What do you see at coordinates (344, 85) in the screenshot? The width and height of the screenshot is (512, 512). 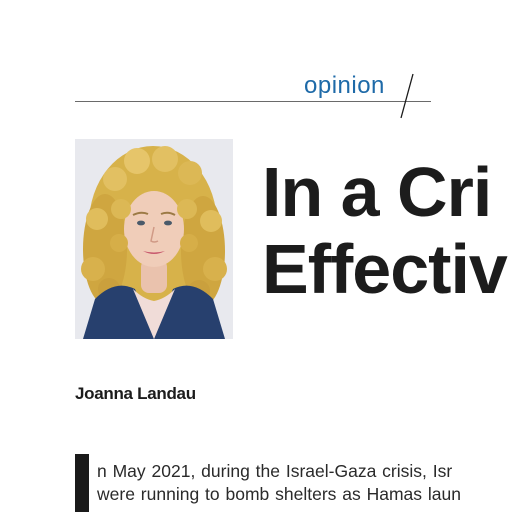 I see `section-label: opinion` at bounding box center [344, 85].